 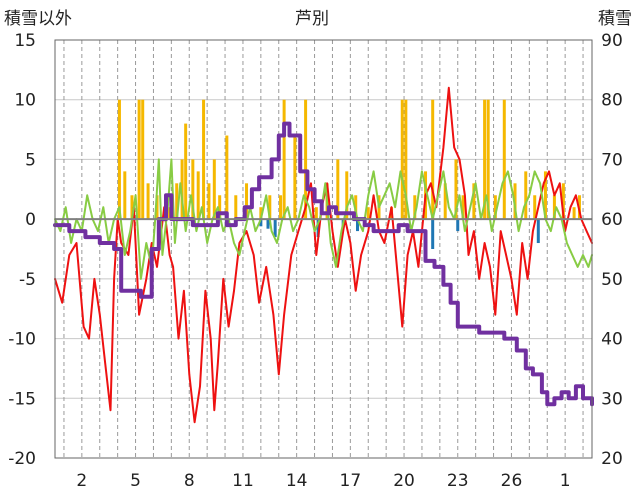 I want to click on chart-title: 芦別, so click(x=312, y=19).